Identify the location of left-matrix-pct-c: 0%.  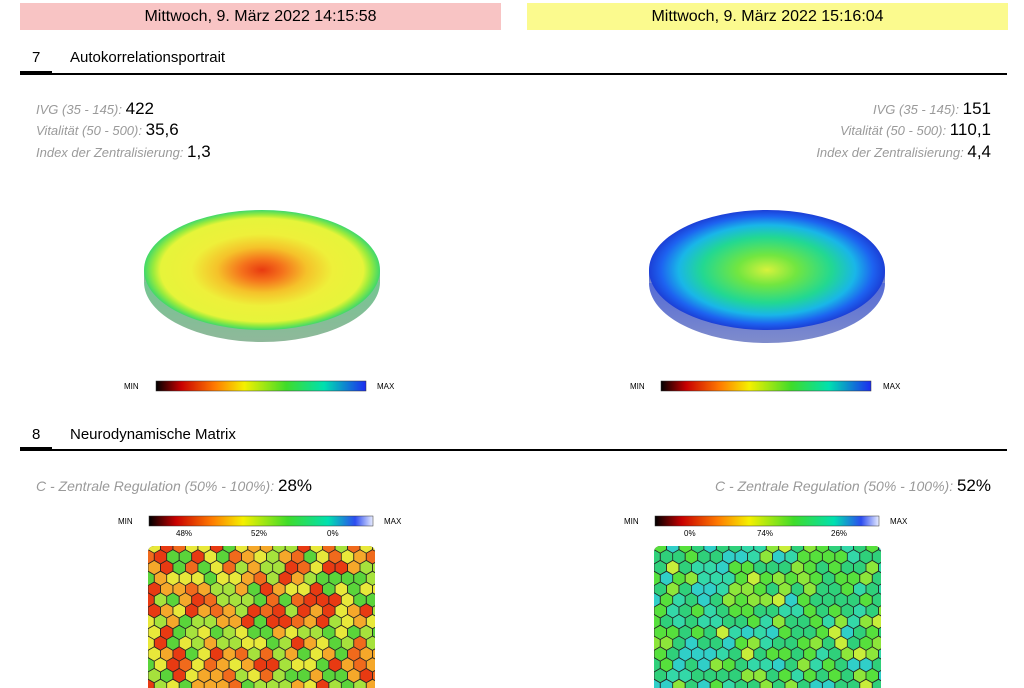
(333, 533).